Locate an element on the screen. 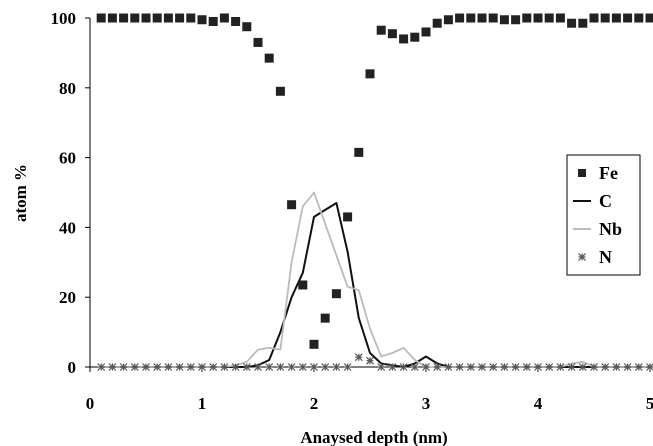 This screenshot has width=653, height=446. x-tick-label: 0 is located at coordinates (90, 403).